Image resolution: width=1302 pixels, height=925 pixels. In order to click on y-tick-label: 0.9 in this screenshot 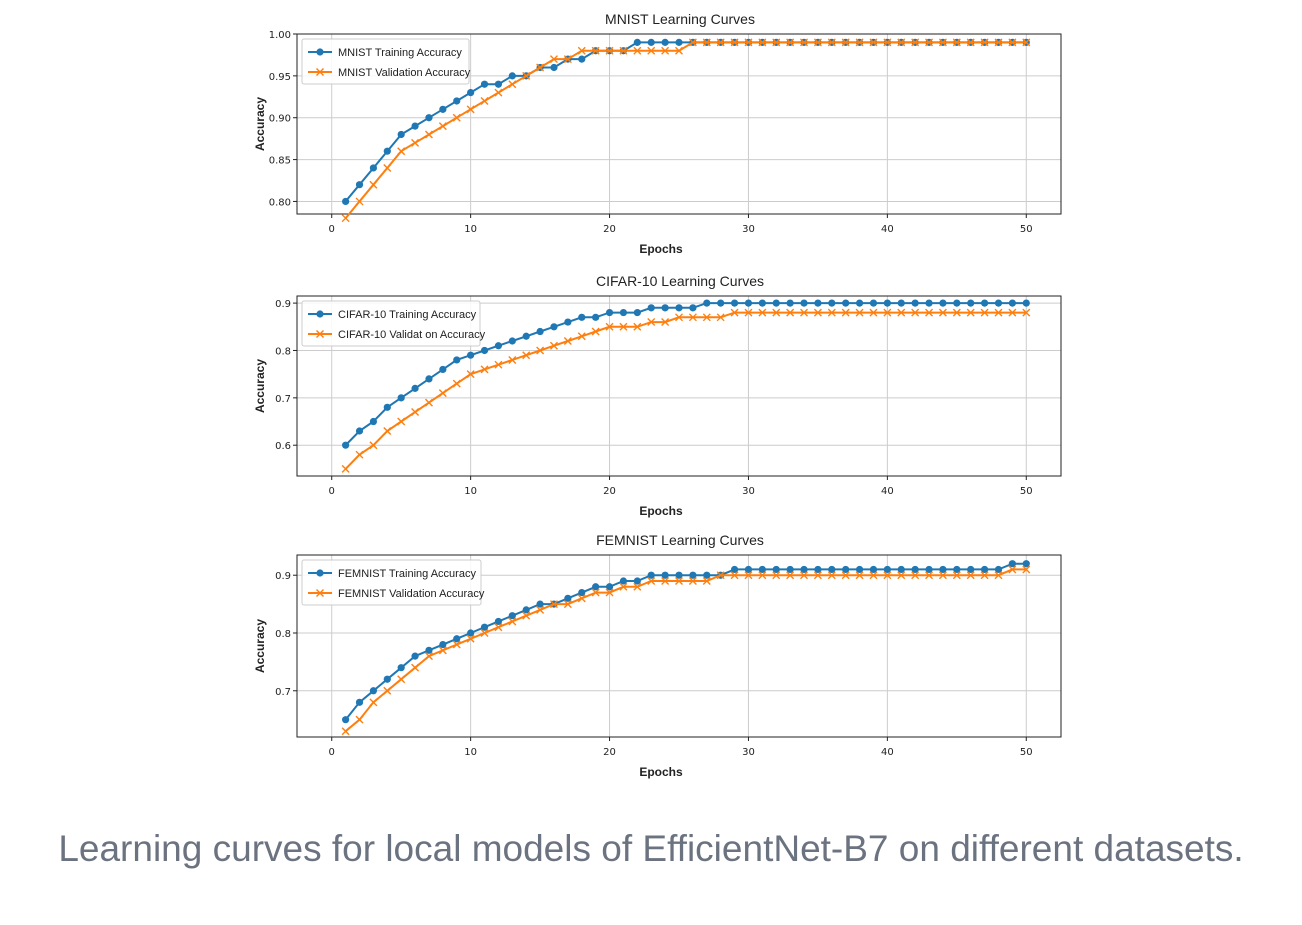, I will do `click(283, 576)`.